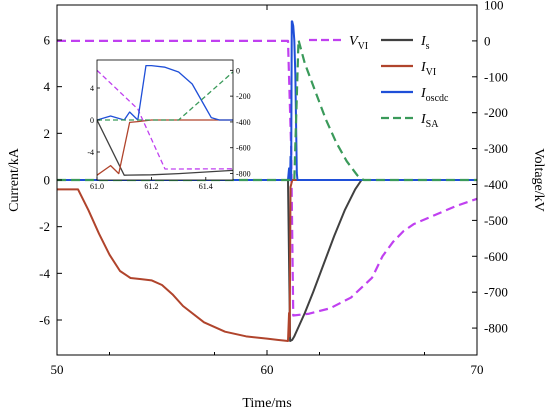  What do you see at coordinates (428, 46) in the screenshot?
I see `legend-label-subscript: s` at bounding box center [428, 46].